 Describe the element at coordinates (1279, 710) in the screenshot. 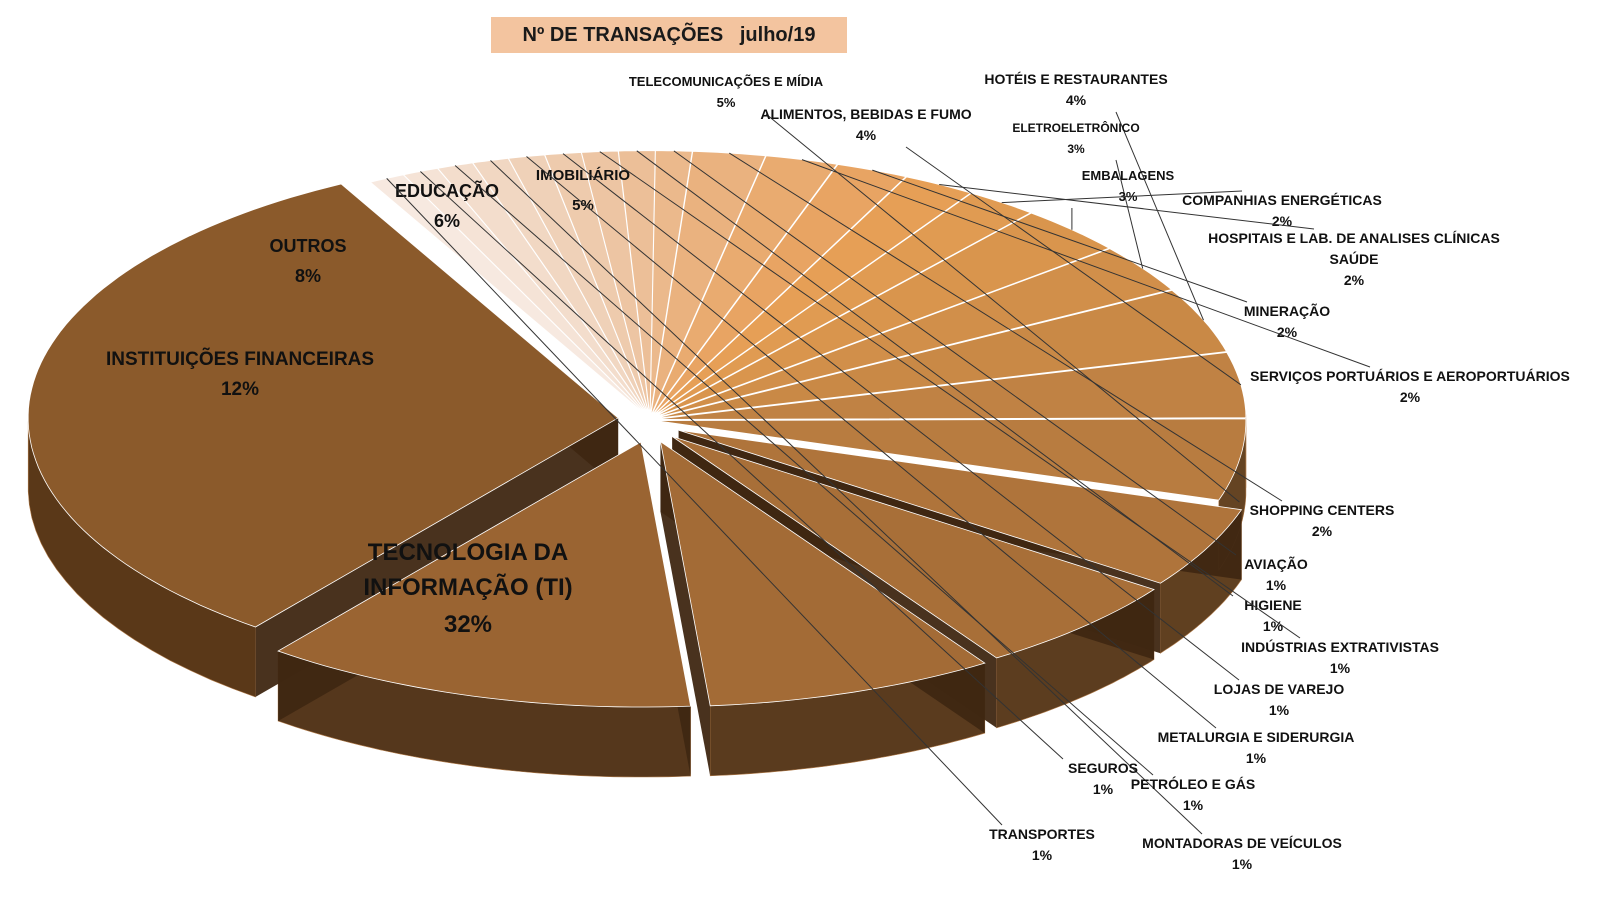

I see `slice-value-19: 1%` at that location.